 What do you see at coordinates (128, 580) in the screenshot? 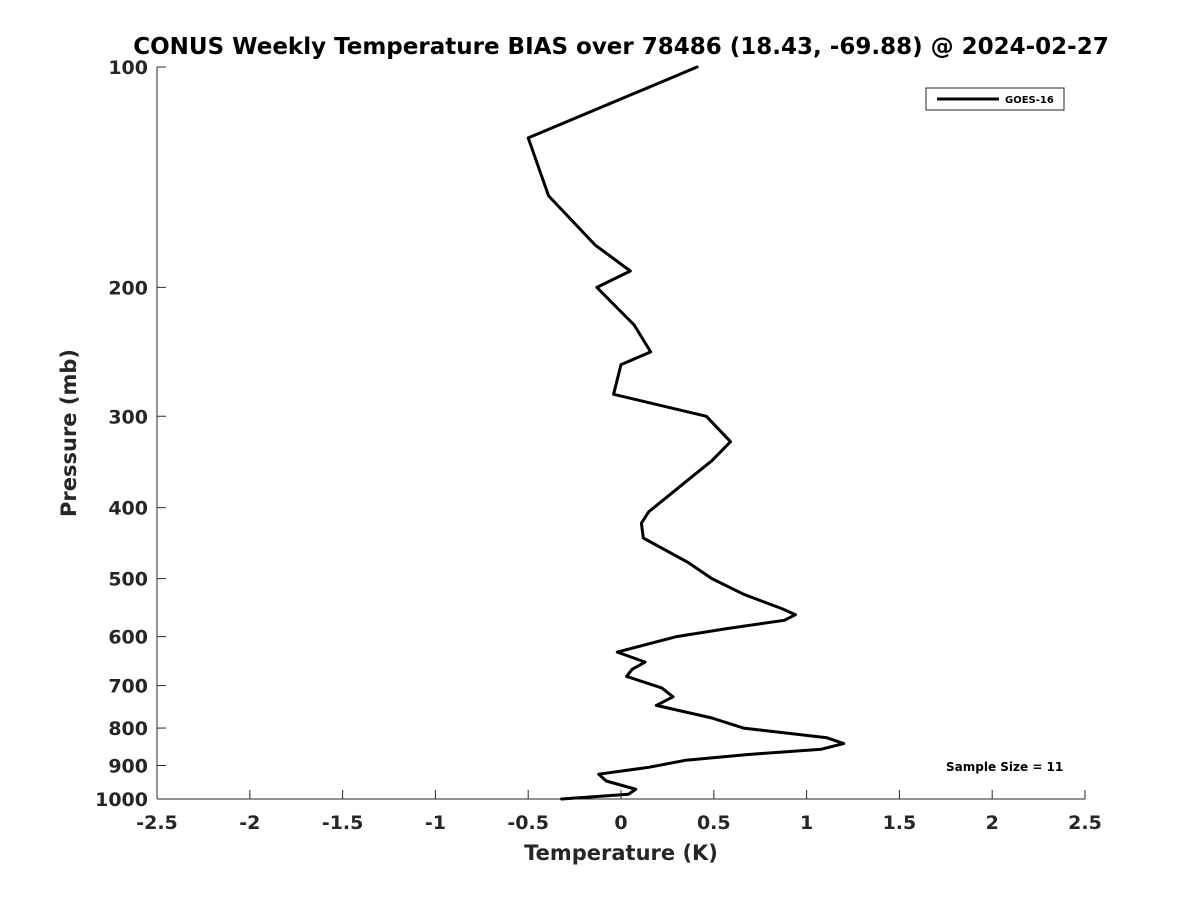
I see `y-tick-label: 500` at bounding box center [128, 580].